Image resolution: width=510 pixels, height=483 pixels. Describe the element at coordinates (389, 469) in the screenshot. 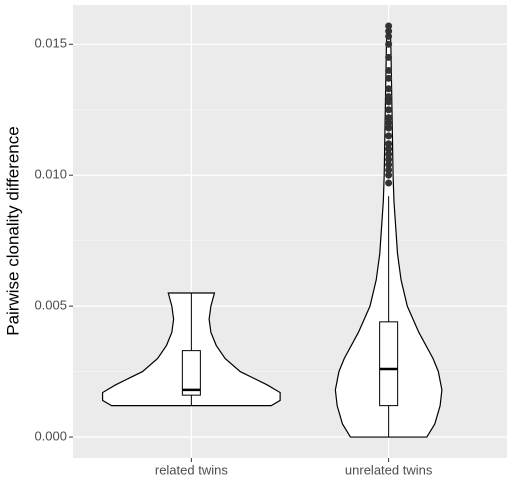

I see `x-tick-label: unrelated twins` at that location.